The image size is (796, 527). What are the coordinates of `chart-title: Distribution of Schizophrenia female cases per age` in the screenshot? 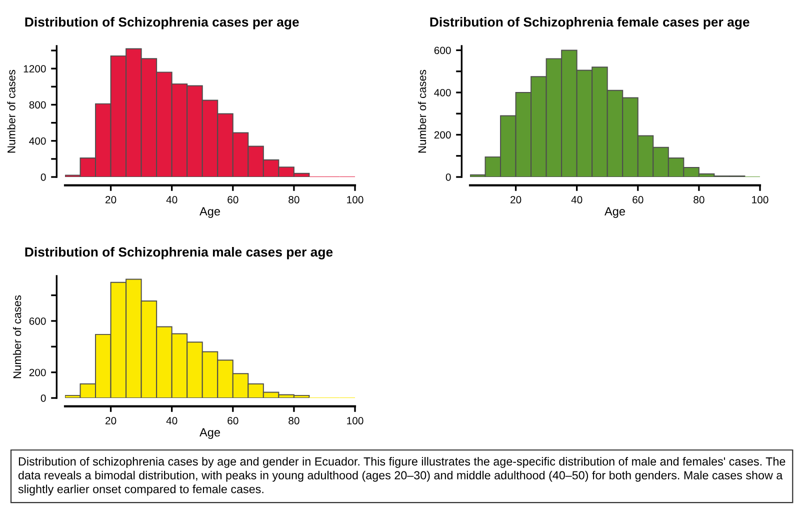 It's located at (590, 23).